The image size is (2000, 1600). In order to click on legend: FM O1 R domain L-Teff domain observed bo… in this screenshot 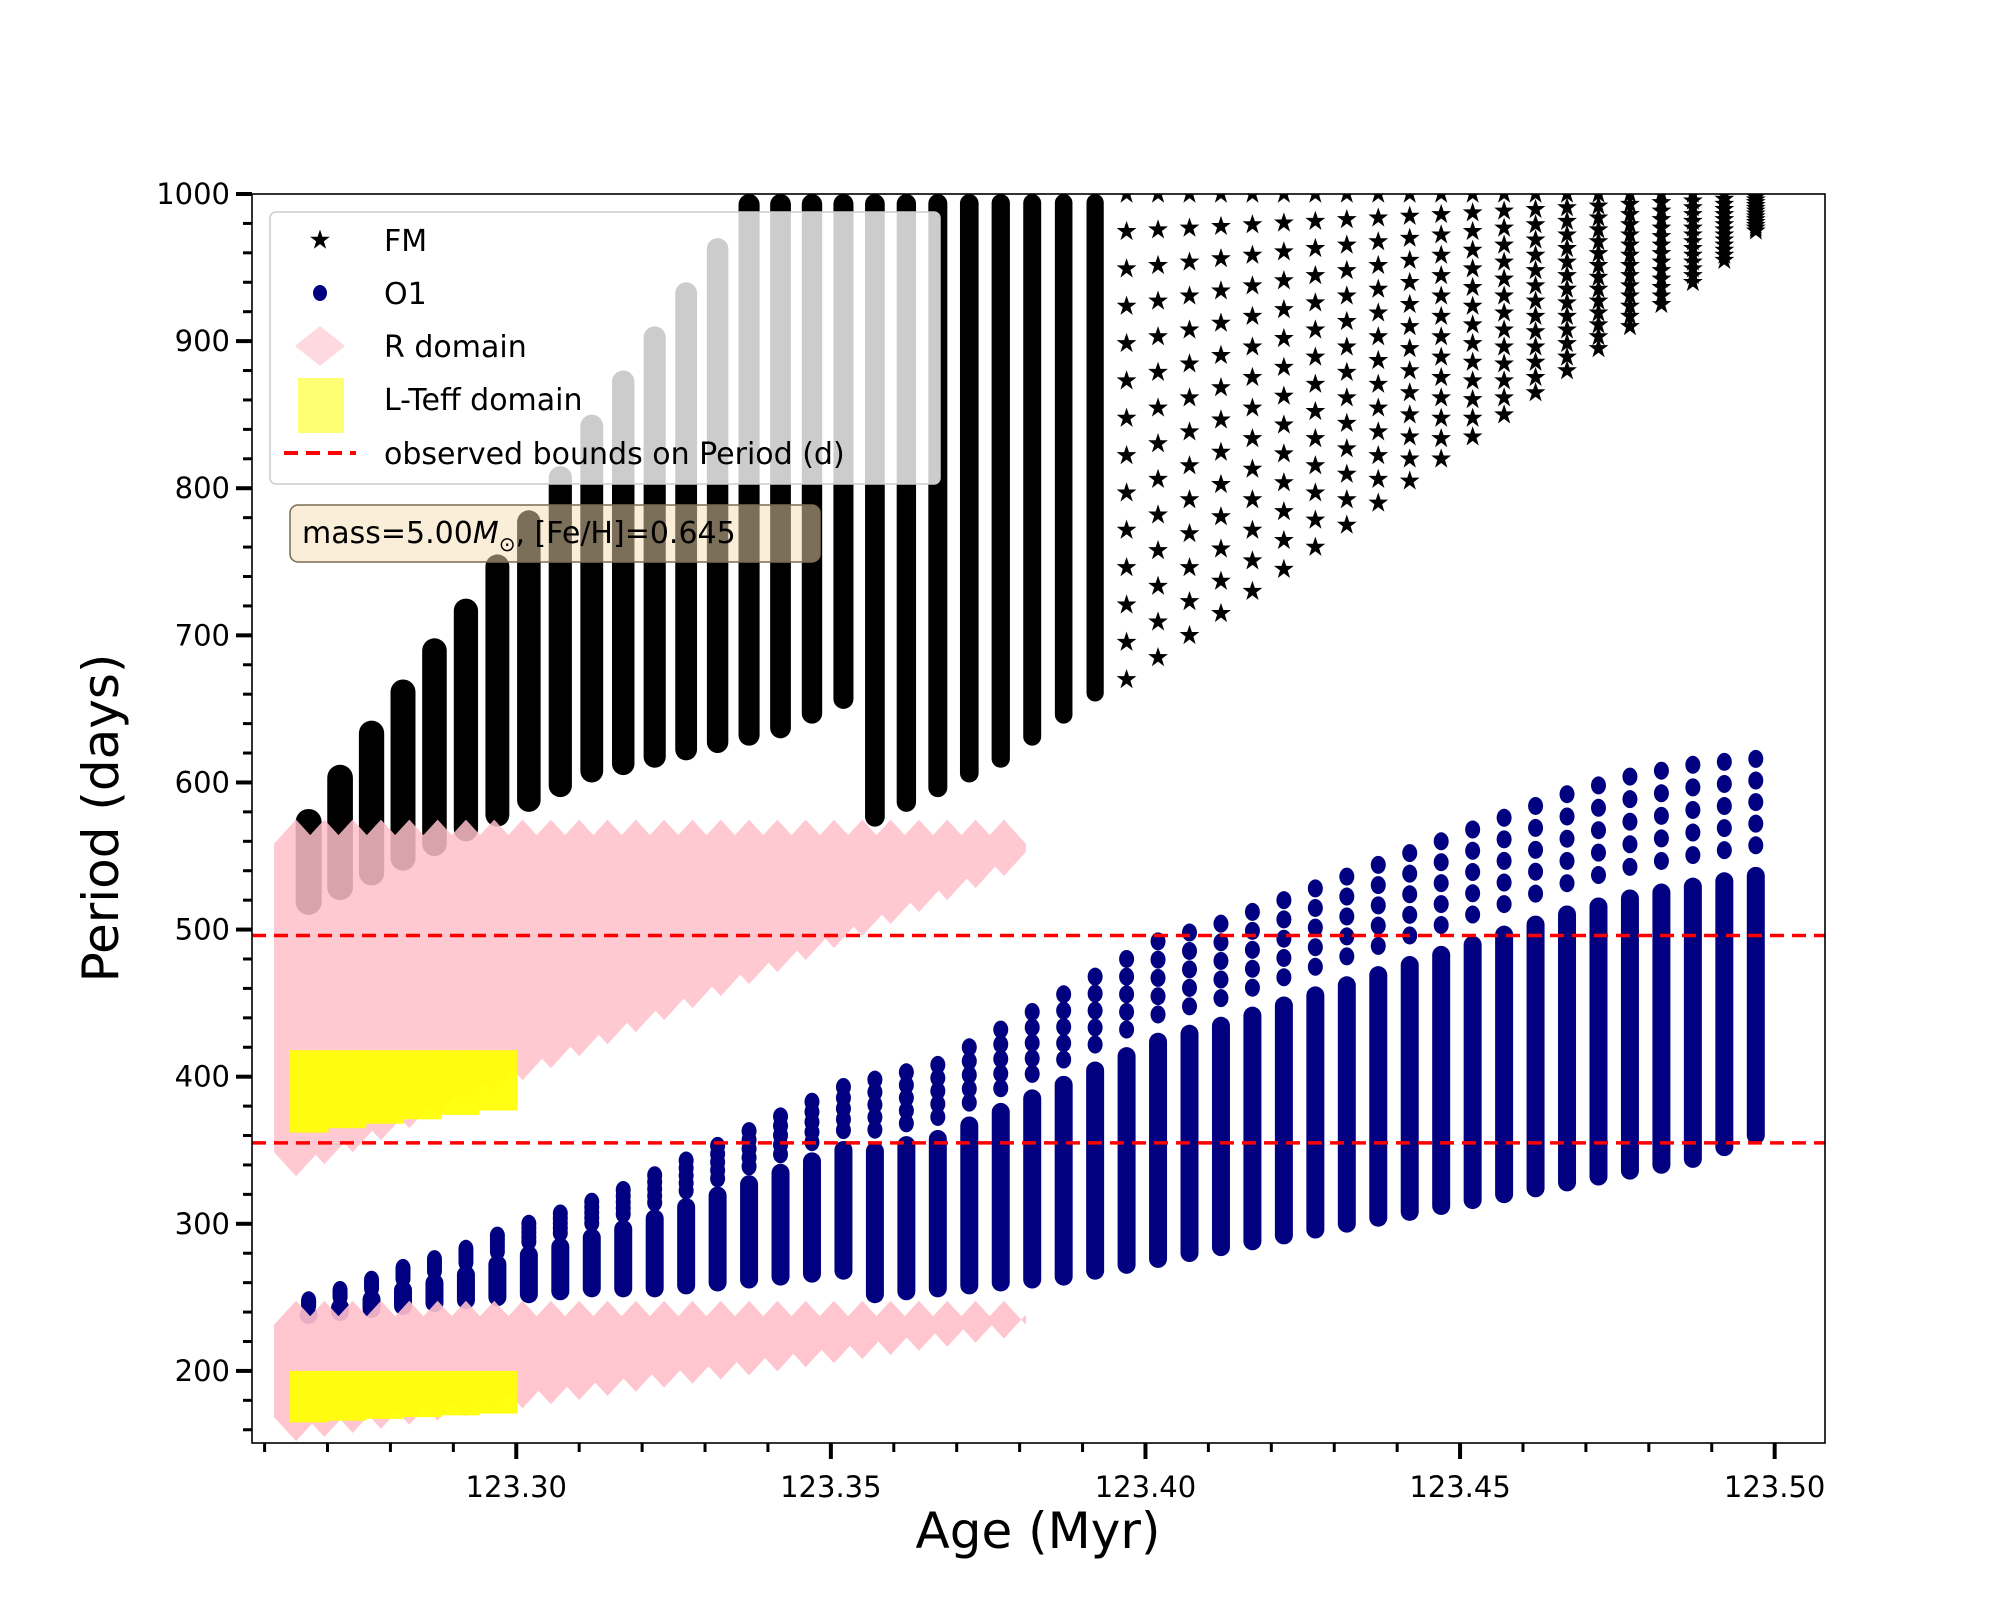, I will do `click(605, 348)`.